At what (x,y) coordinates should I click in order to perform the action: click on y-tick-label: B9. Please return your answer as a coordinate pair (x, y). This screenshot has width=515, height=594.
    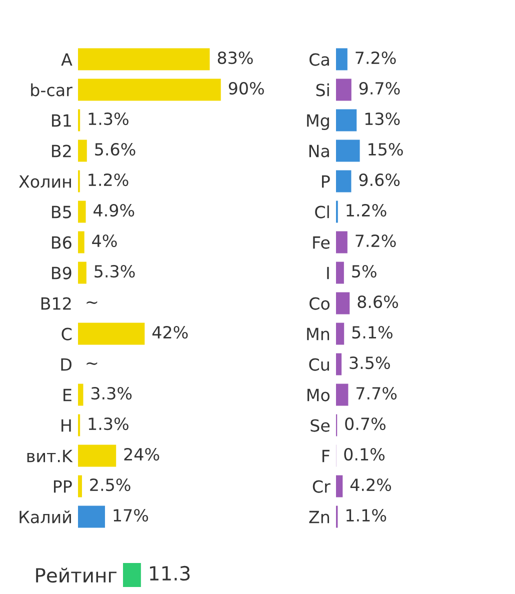
    Looking at the image, I should click on (62, 273).